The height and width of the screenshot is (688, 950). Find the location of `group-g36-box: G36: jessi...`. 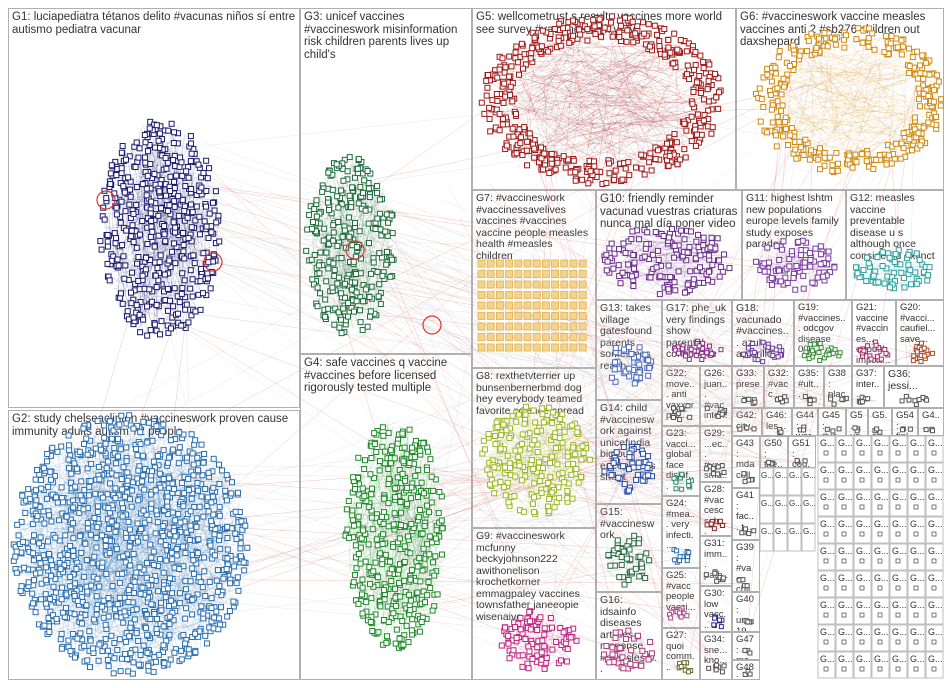

group-g36-box: G36: jessi... is located at coordinates (914, 387).